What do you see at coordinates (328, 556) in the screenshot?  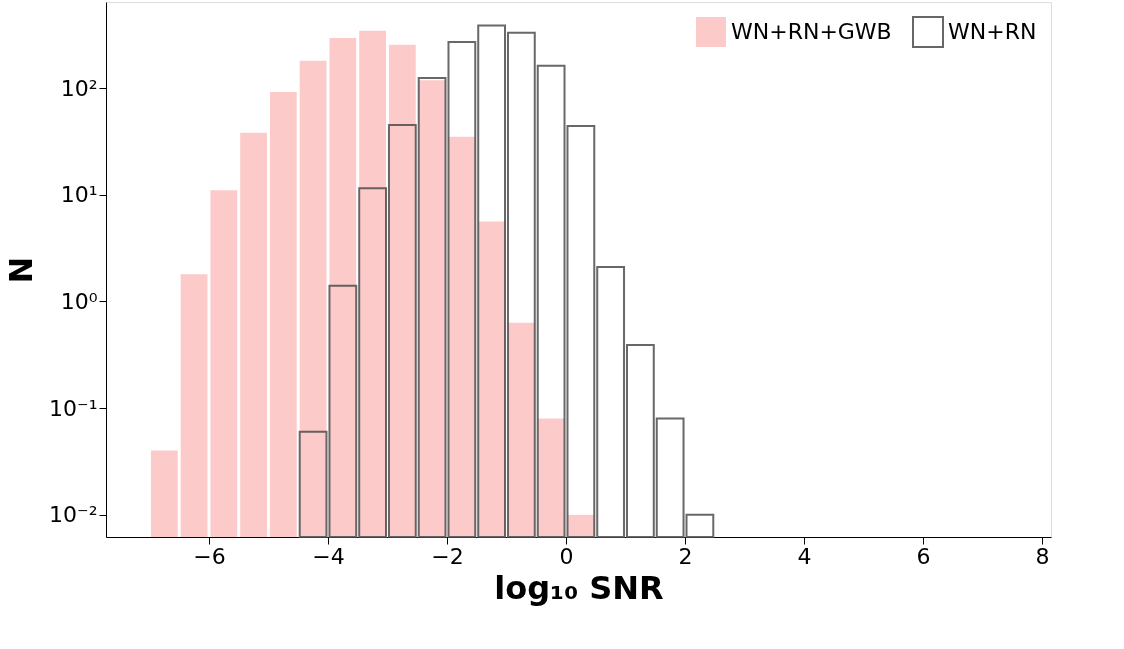 I see `x-tick-label: −4` at bounding box center [328, 556].